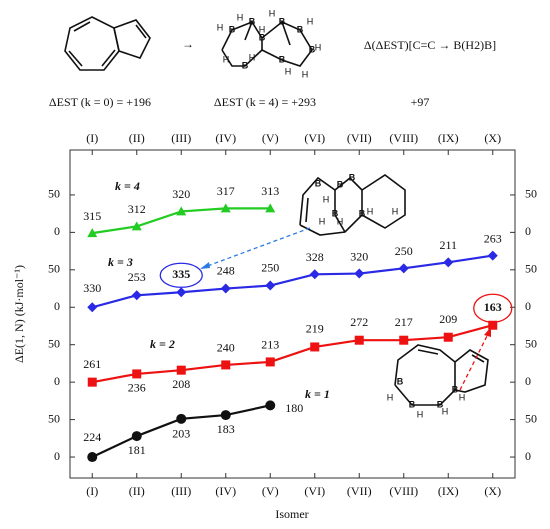 Image resolution: width=550 pixels, height=529 pixels. Describe the element at coordinates (270, 191) in the screenshot. I see `data-label: 313` at that location.